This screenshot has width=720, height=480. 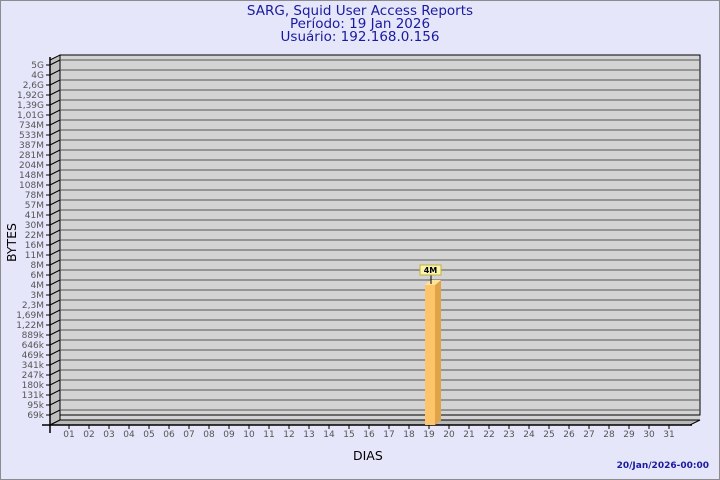 I want to click on y-tick-label: 734M, so click(x=31, y=126).